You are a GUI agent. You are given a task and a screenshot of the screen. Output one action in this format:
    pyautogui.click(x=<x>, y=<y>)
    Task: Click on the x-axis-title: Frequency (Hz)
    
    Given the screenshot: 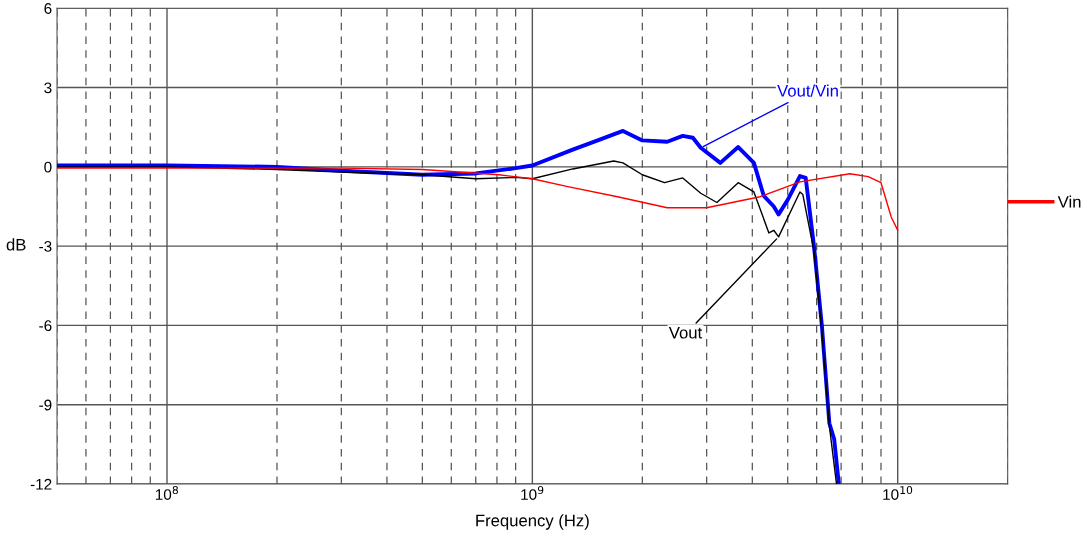 What is the action you would take?
    pyautogui.click(x=532, y=522)
    